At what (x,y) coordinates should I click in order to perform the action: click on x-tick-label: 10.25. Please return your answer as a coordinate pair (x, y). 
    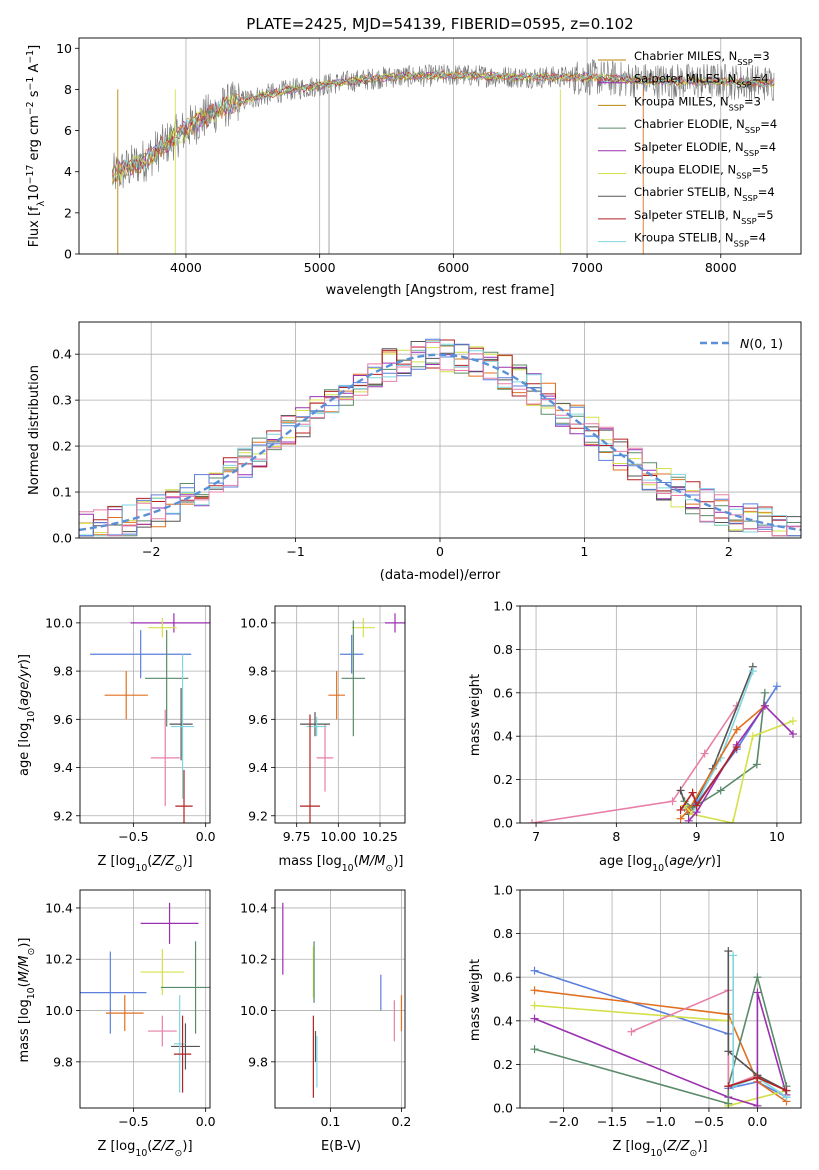
    Looking at the image, I should click on (380, 836).